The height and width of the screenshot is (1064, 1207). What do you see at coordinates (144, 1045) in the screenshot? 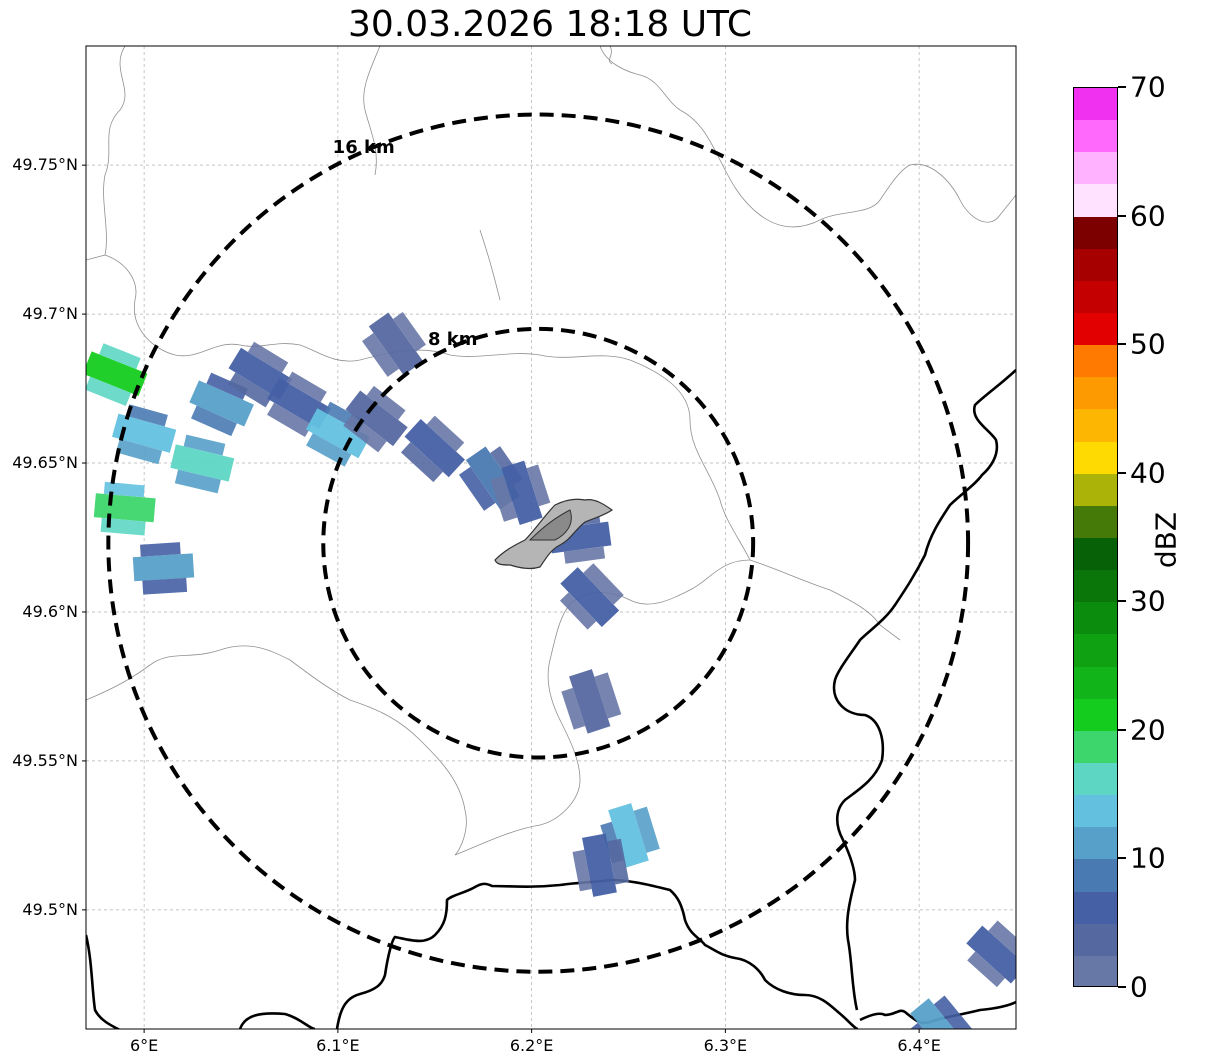
I see `x-tick-label: 6°E` at bounding box center [144, 1045].